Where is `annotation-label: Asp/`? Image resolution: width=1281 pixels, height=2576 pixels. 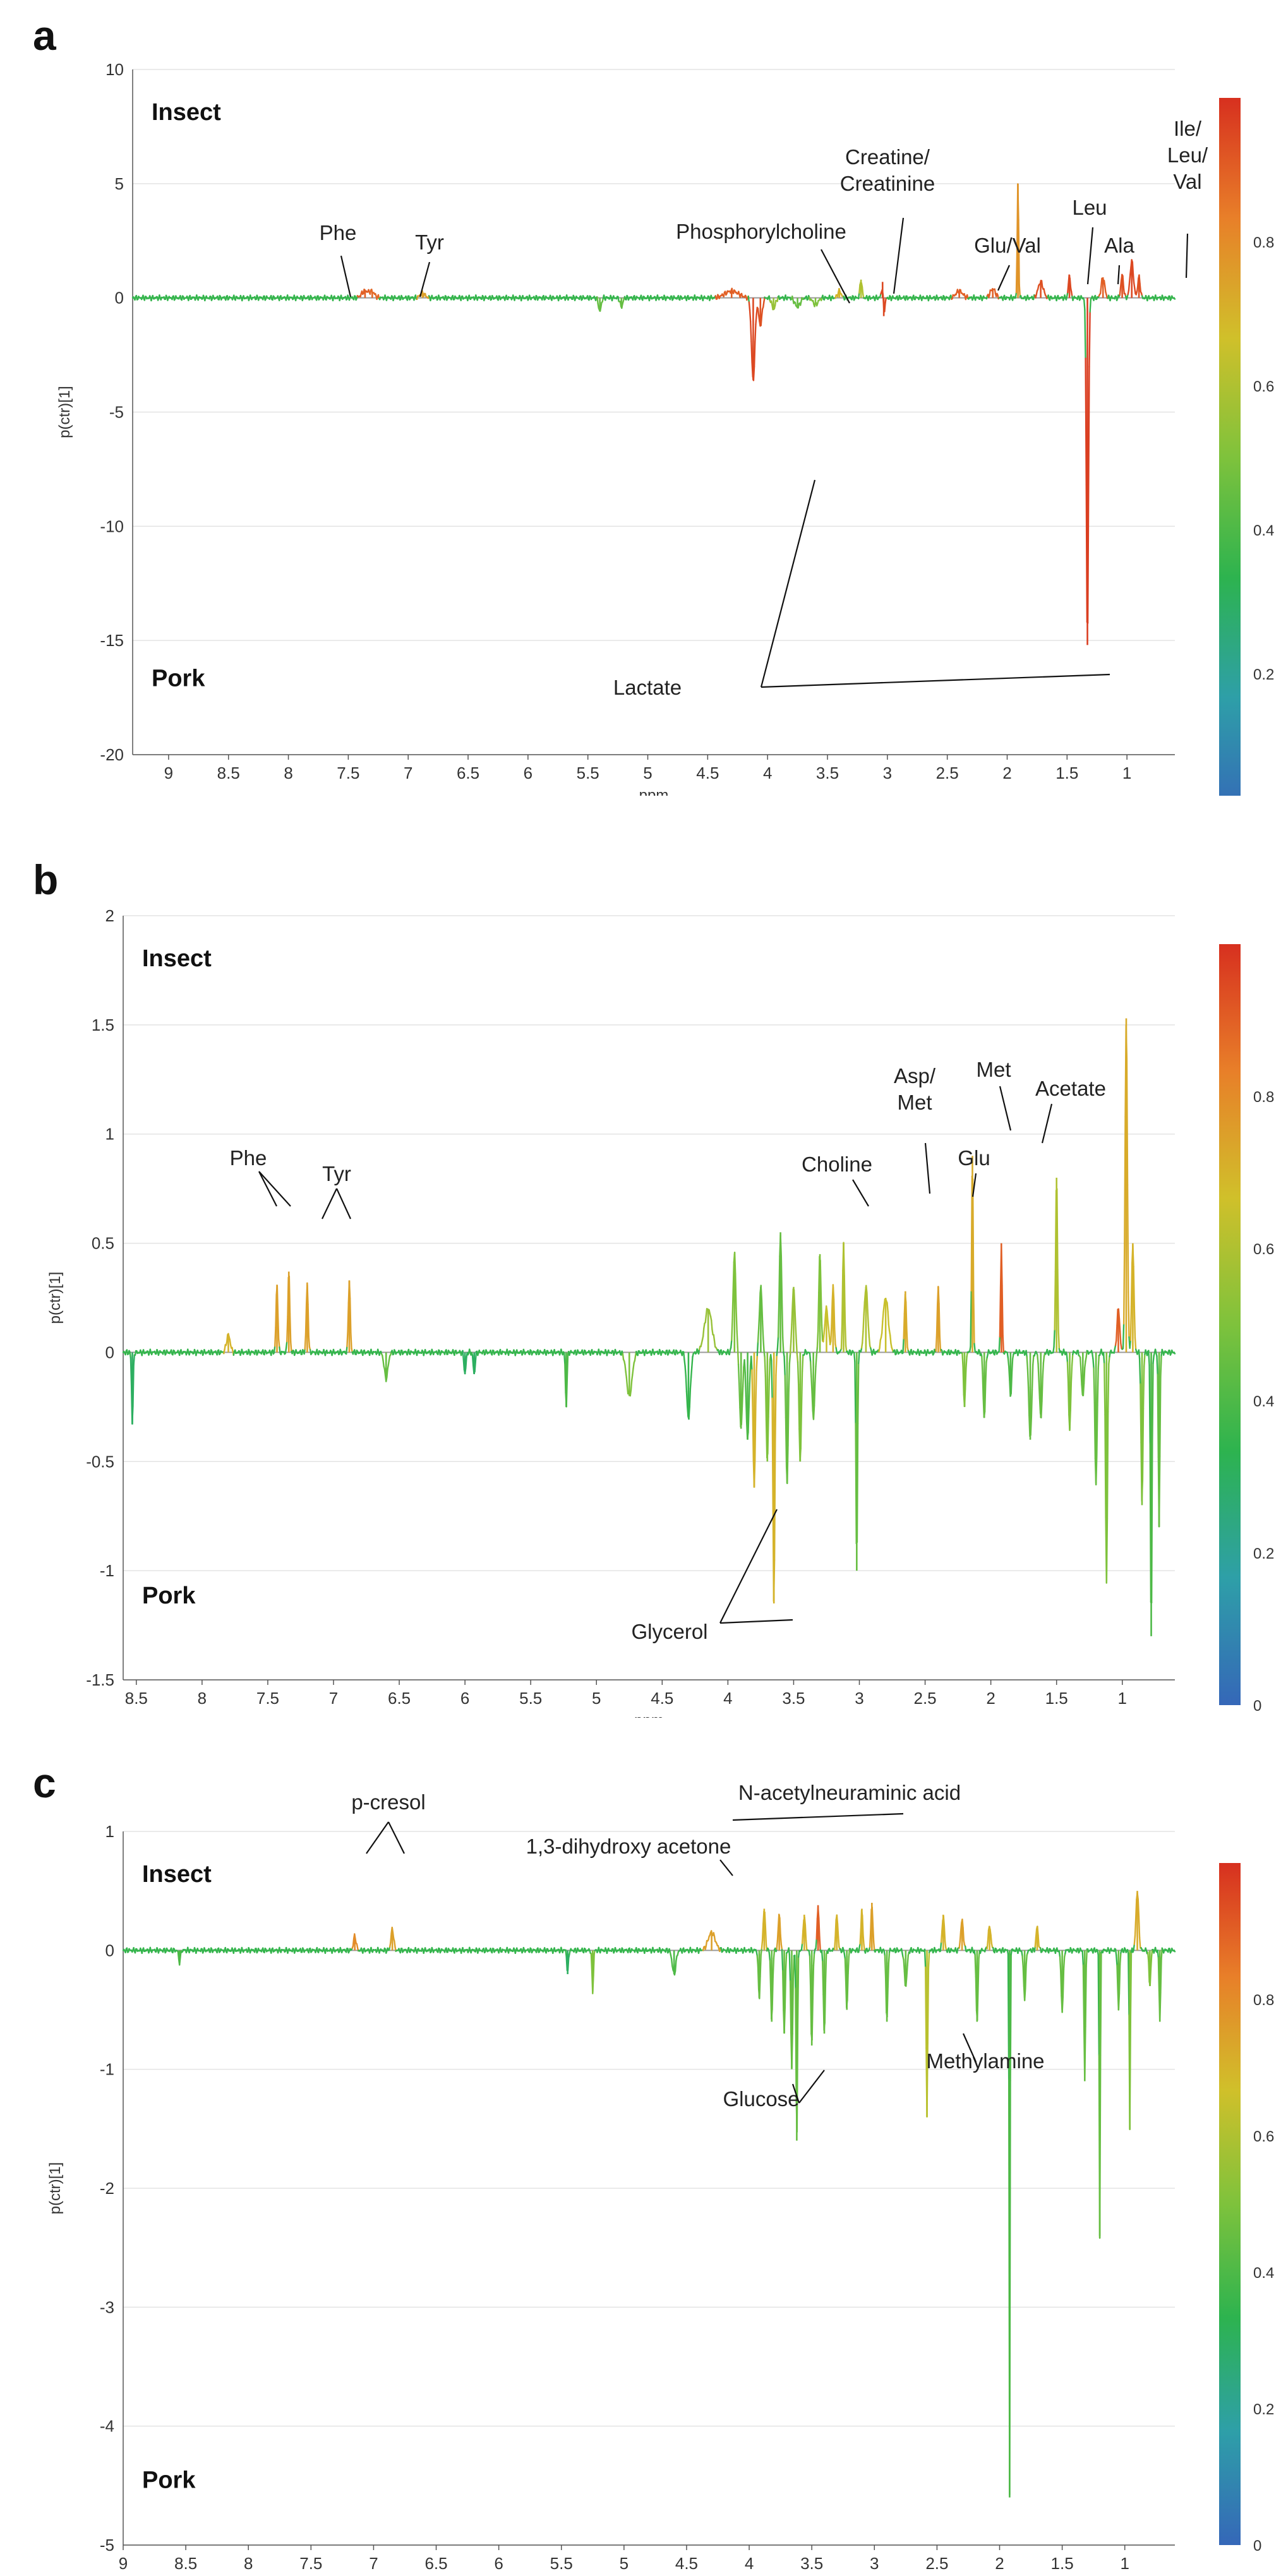
annotation-label: Asp/ is located at coordinates (915, 1075).